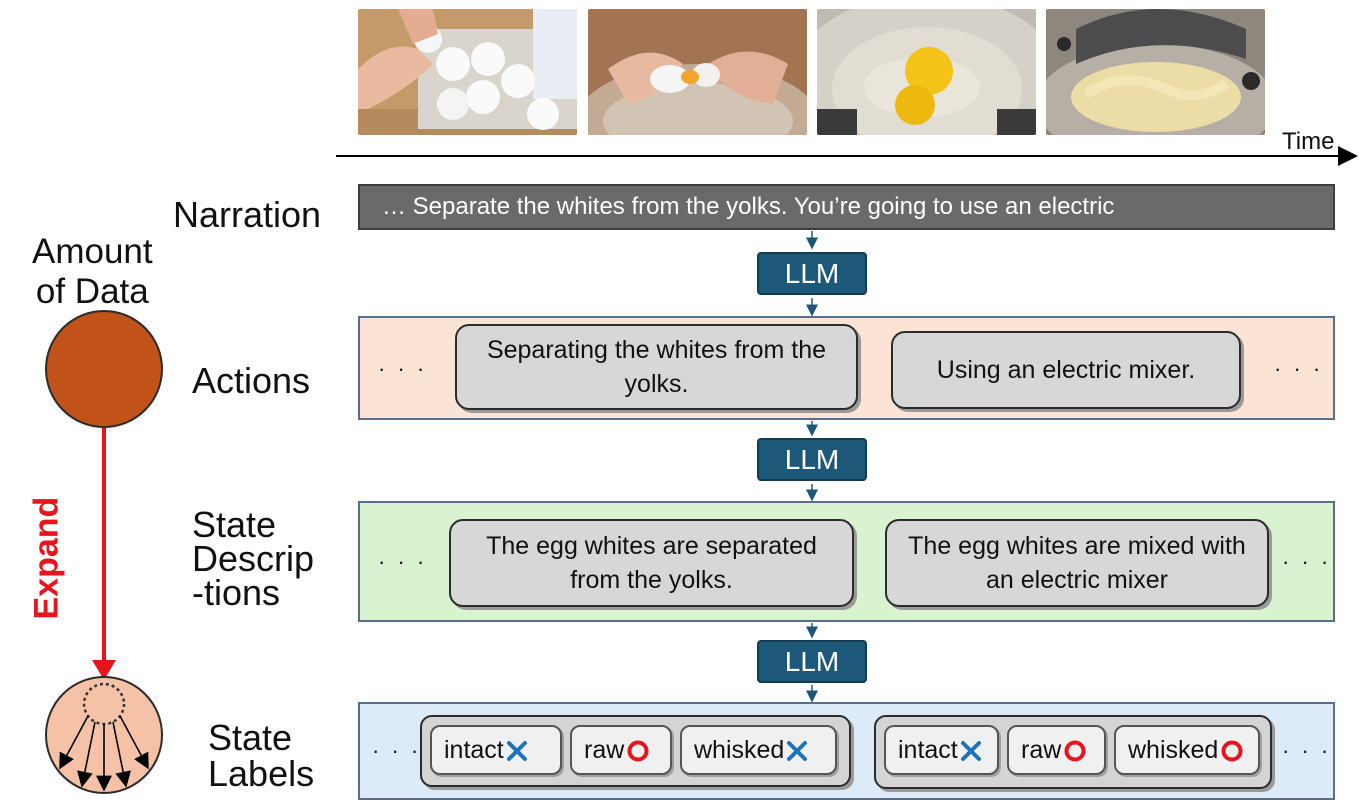 Image resolution: width=1366 pixels, height=812 pixels. I want to click on state-labels-label-line-2: Labels, so click(261, 773).